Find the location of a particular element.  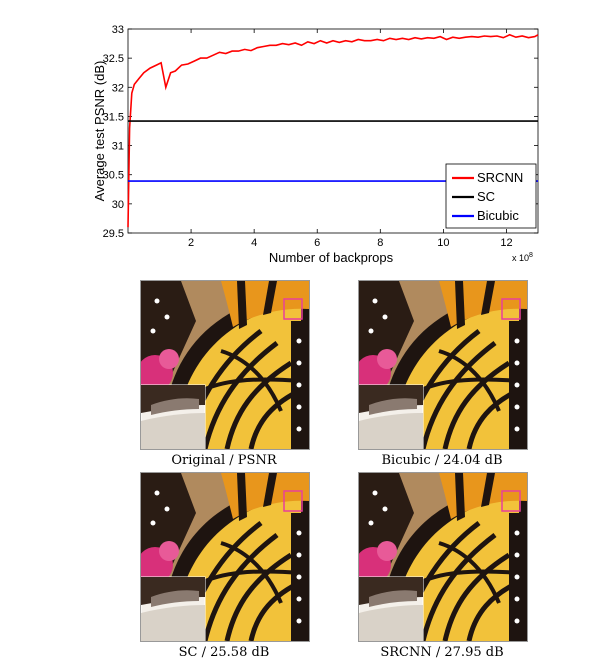

x-axis-exponent: x 108 is located at coordinates (522, 257).